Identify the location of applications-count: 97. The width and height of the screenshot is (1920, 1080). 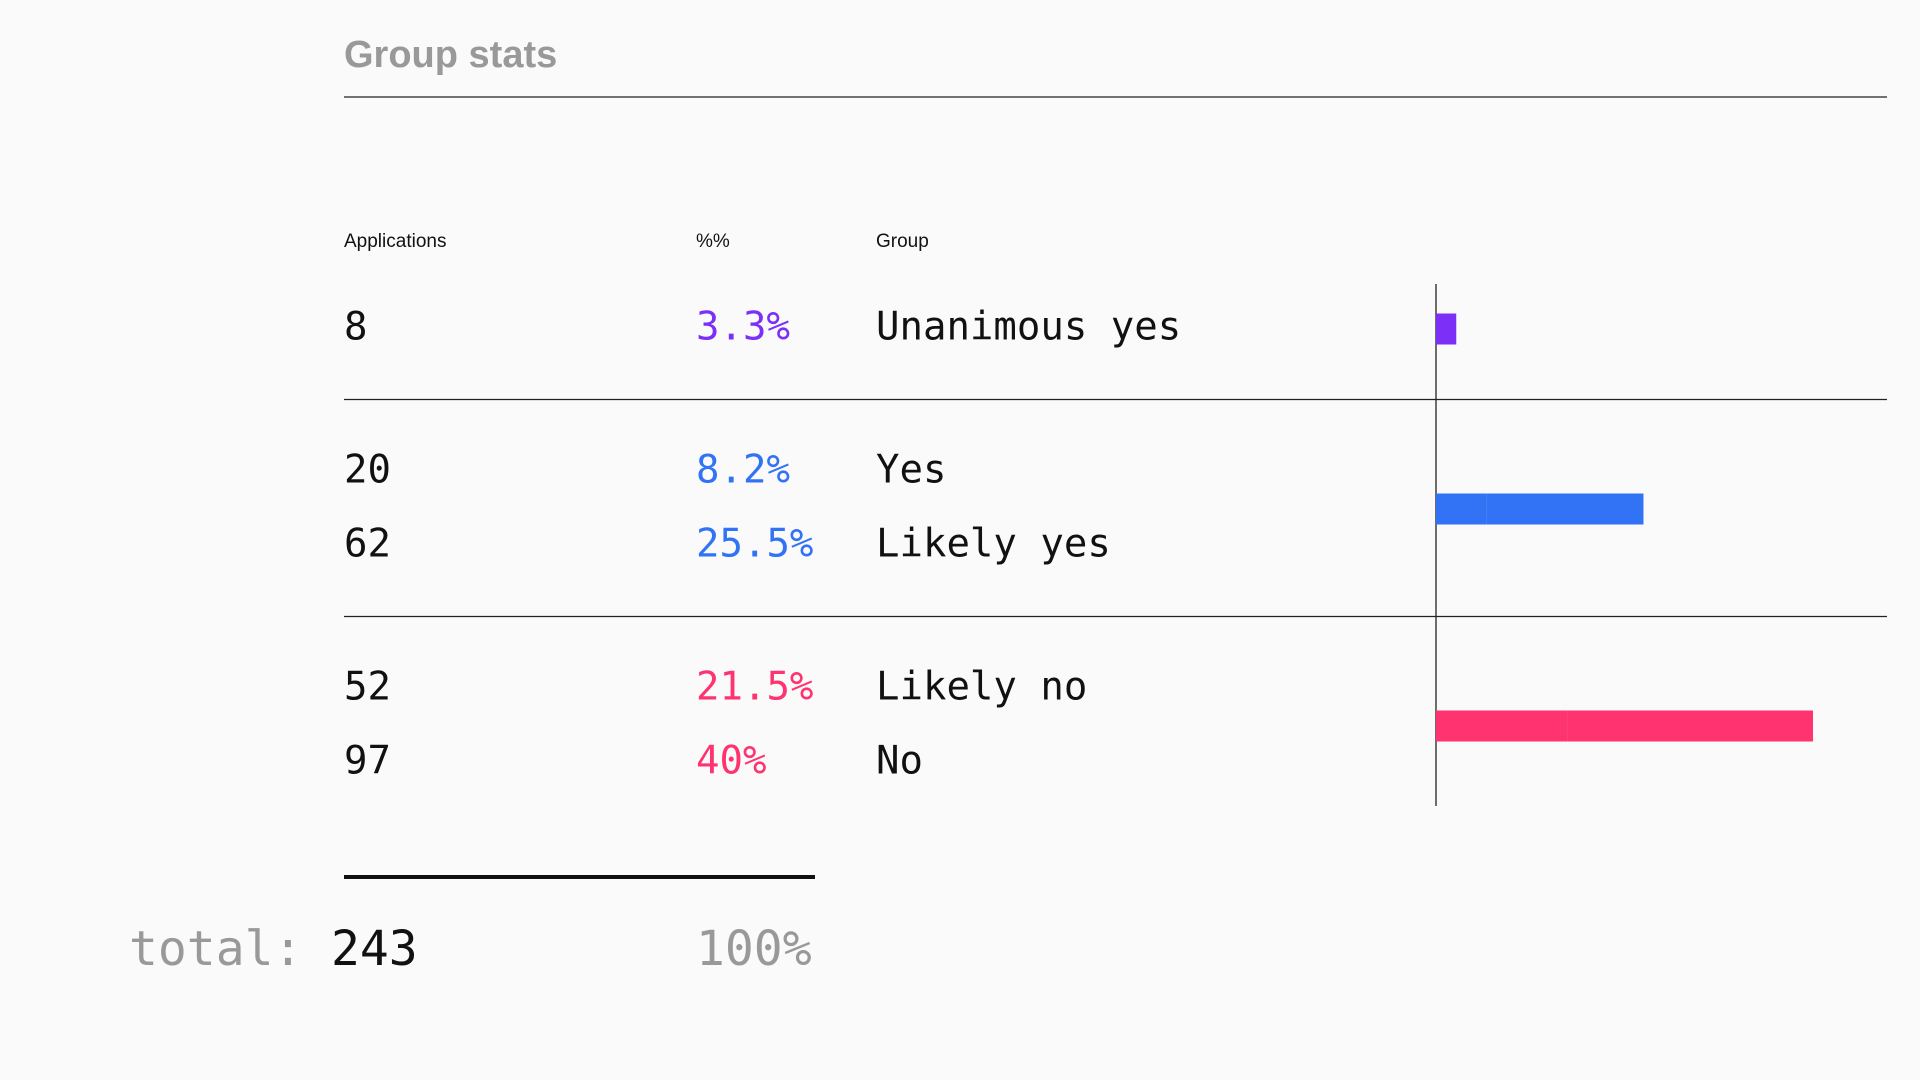
(367, 761).